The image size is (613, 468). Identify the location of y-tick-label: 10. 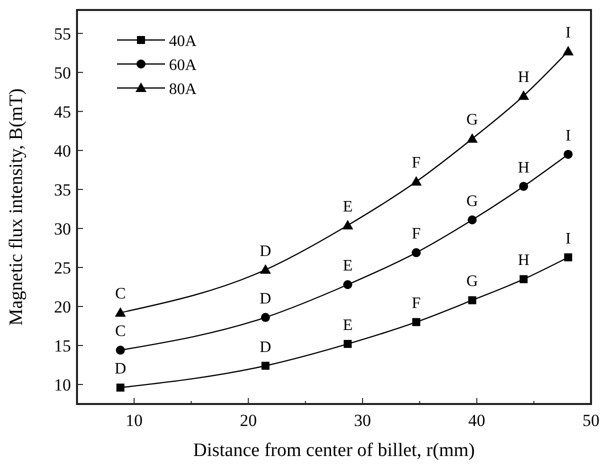
(62, 384).